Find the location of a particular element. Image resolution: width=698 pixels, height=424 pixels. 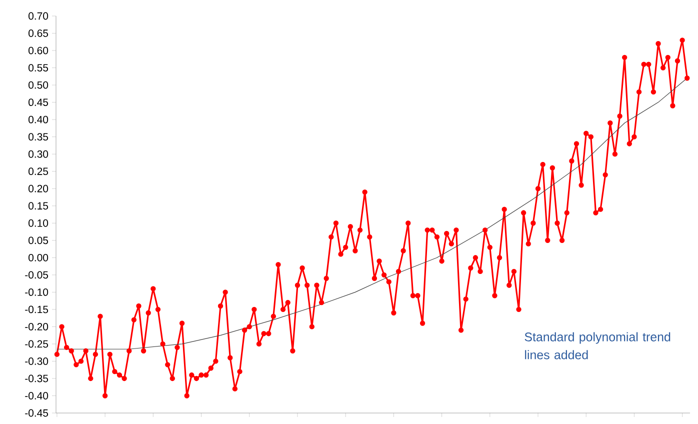

y-tick-label: -0.15 is located at coordinates (36, 310).